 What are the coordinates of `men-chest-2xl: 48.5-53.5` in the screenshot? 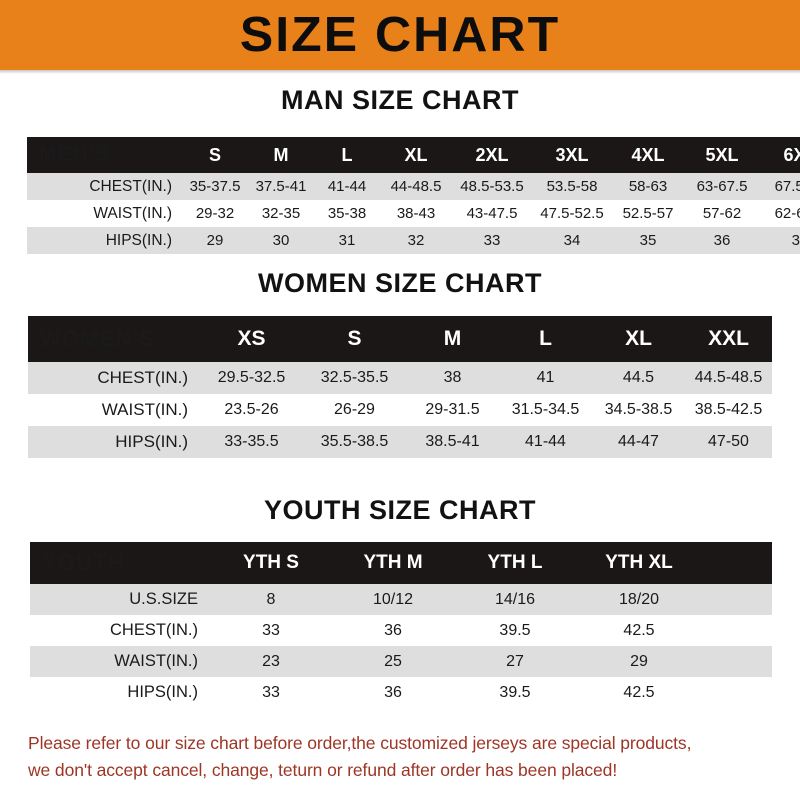 It's located at (492, 186).